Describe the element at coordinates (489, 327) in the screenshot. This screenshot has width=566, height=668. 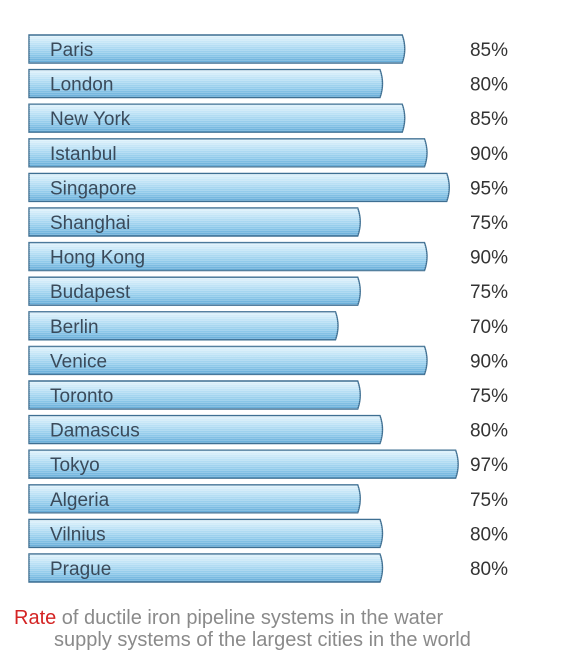
I see `value-label: 70%` at that location.